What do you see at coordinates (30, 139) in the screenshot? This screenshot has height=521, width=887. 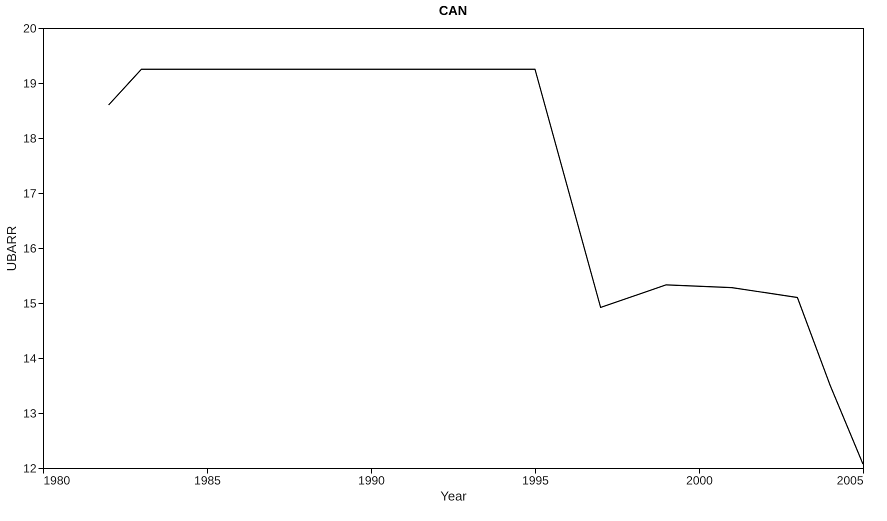 I see `y-tick-label: 18` at bounding box center [30, 139].